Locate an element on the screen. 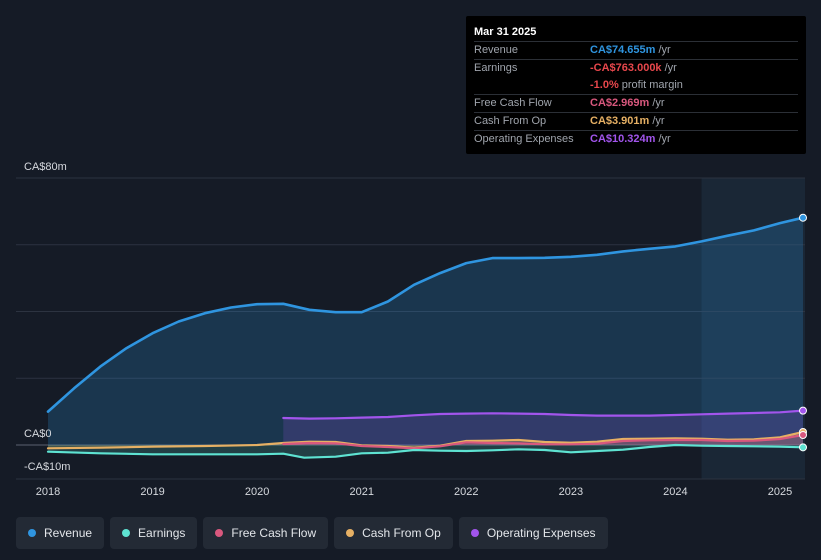  earnings-line is located at coordinates (425, 451).